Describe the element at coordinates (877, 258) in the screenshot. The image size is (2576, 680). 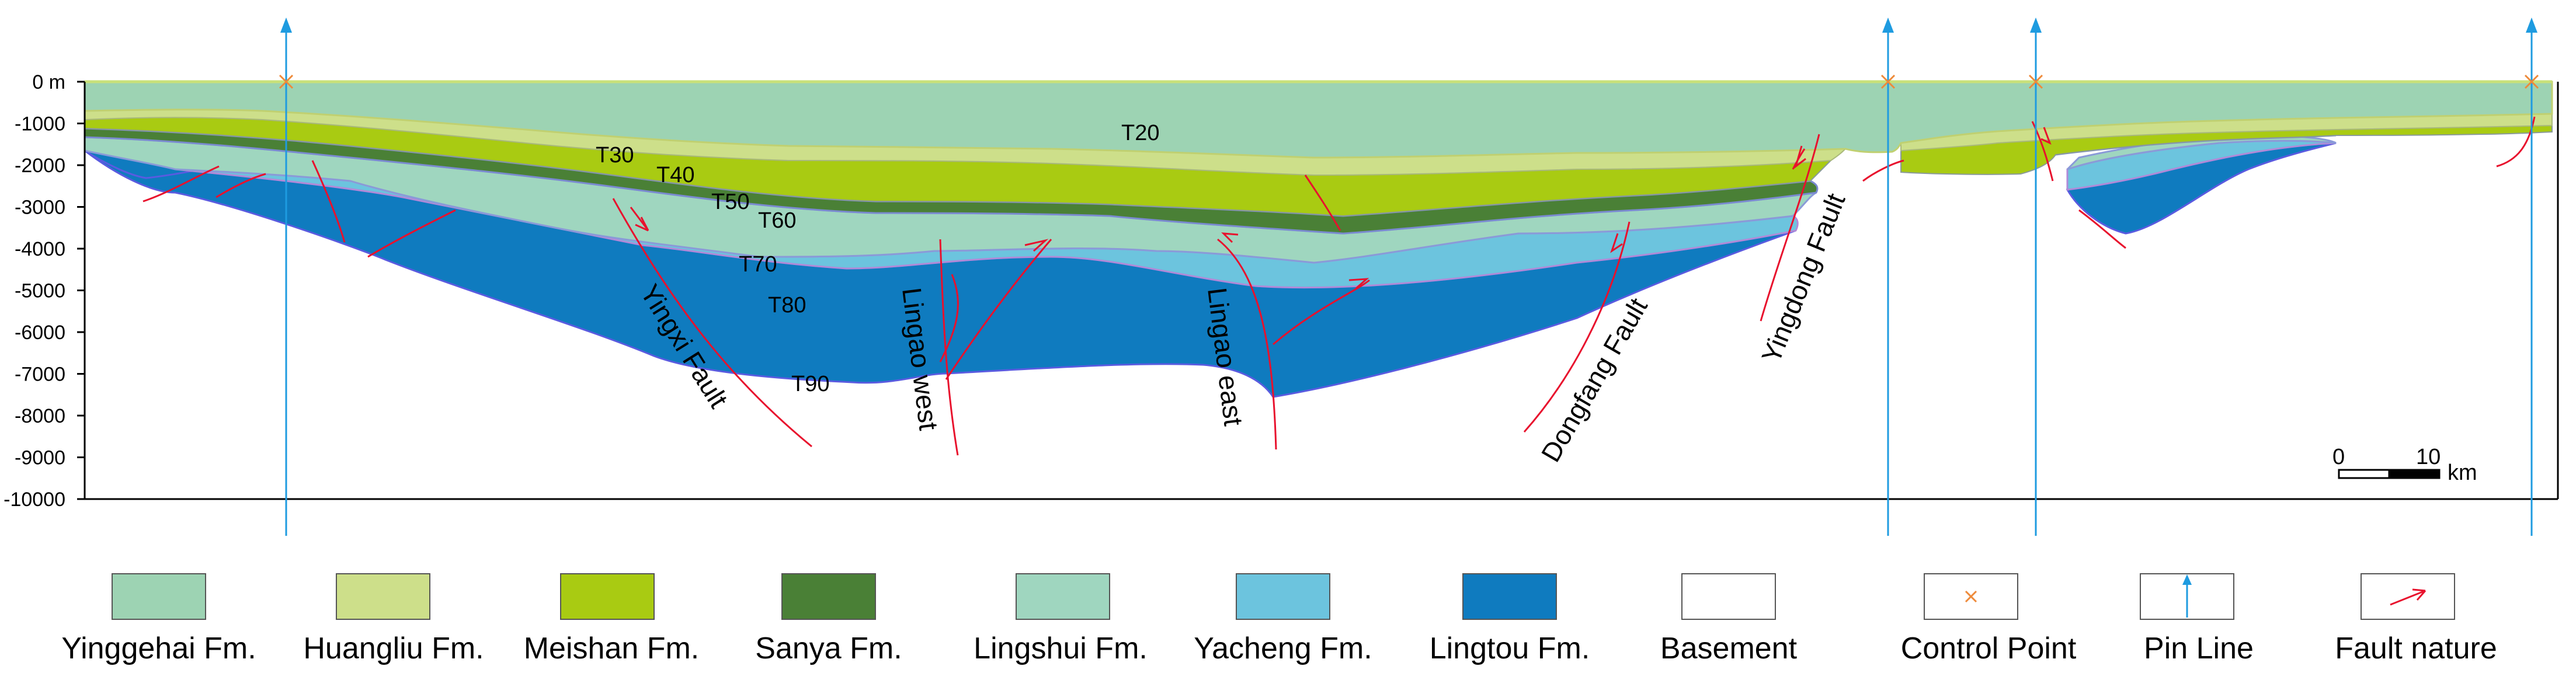
I see `horizon-labels: T20 T30 T40 T50 T60 T70 T80 T90` at that location.